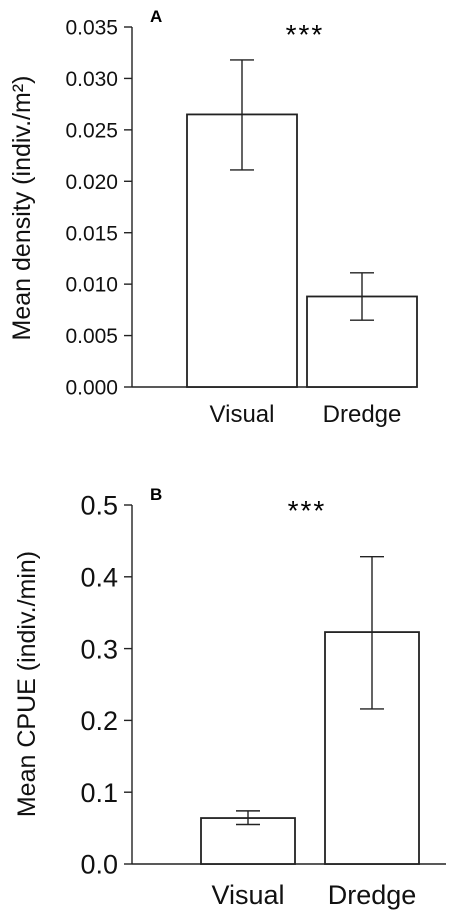 Image resolution: width=474 pixels, height=919 pixels. Describe the element at coordinates (362, 341) in the screenshot. I see `panel-a-bar-dredge` at that location.